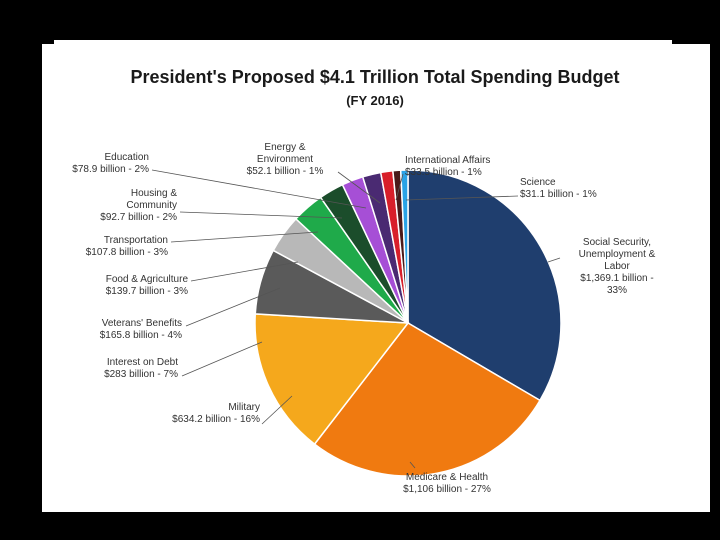 The height and width of the screenshot is (540, 720). What do you see at coordinates (244, 407) in the screenshot?
I see `slice-label-line: Military` at bounding box center [244, 407].